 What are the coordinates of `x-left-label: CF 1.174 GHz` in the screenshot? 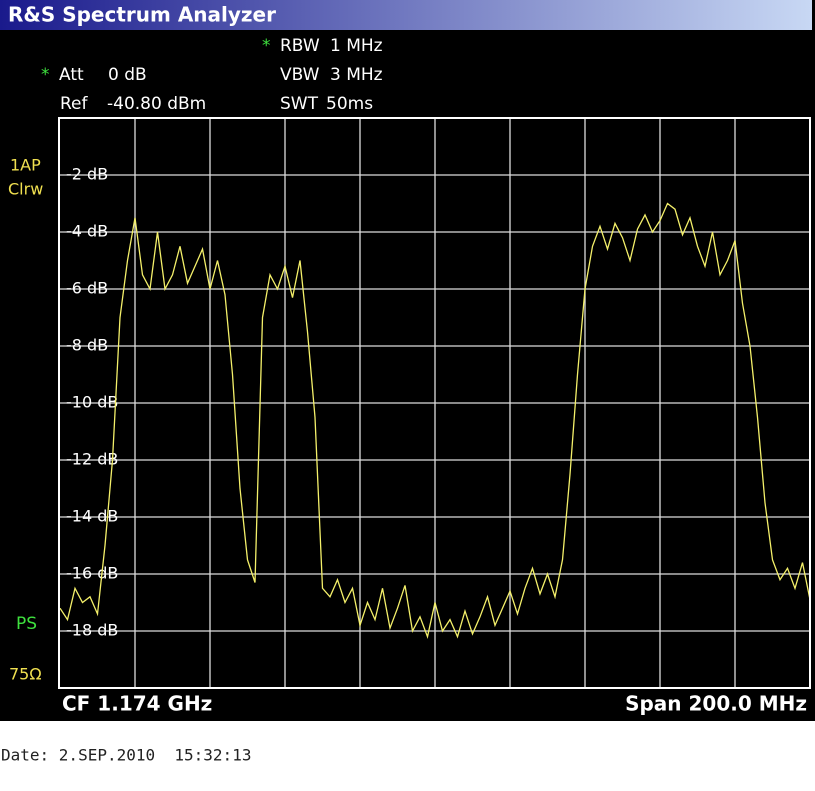 It's located at (137, 704).